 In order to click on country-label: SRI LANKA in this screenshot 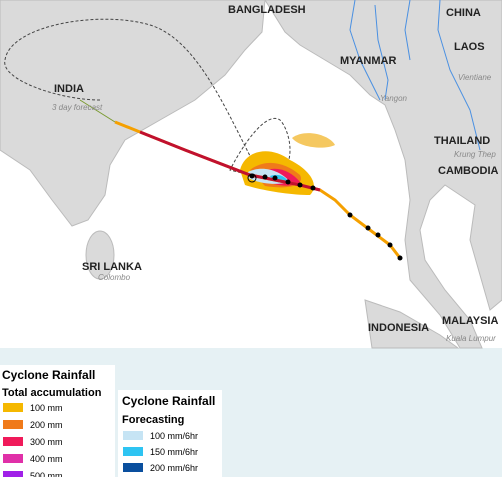, I will do `click(112, 267)`.